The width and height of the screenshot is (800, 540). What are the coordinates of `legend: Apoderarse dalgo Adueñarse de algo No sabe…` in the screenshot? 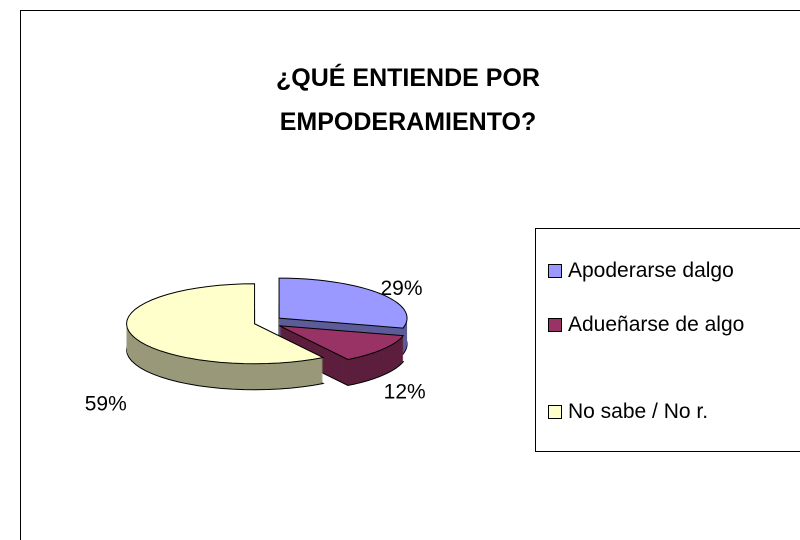 It's located at (667, 340).